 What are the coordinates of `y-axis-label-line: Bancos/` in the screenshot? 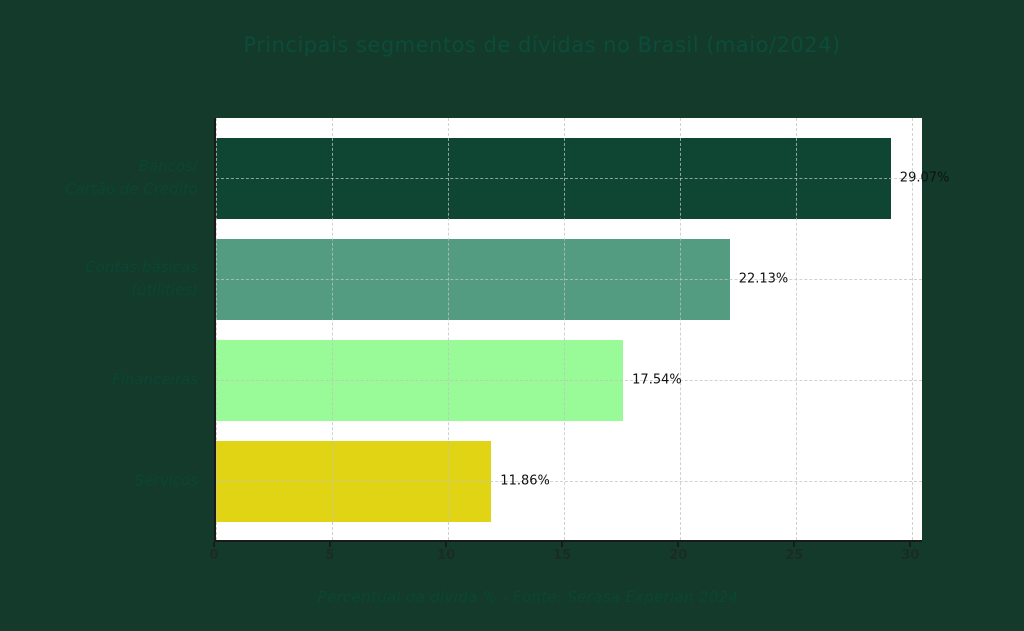 It's located at (168, 166).